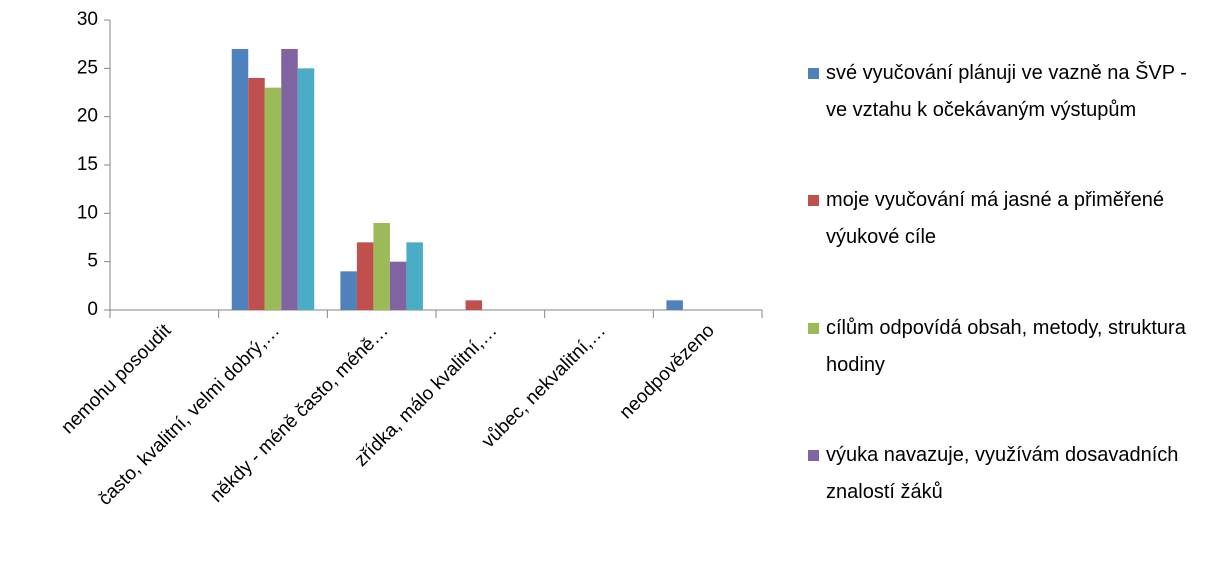  What do you see at coordinates (87, 19) in the screenshot?
I see `y-tick-label: 30` at bounding box center [87, 19].